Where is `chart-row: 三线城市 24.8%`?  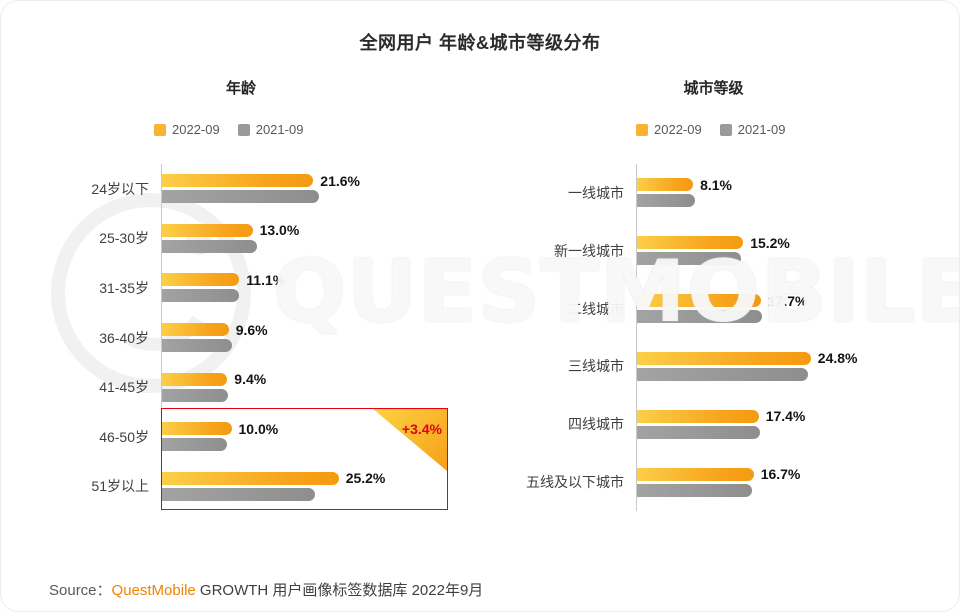 chart-row: 三线城市 24.8% is located at coordinates (718, 366).